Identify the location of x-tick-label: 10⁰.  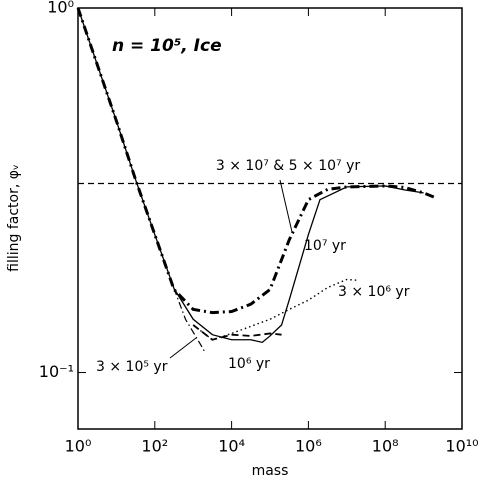
(78, 446).